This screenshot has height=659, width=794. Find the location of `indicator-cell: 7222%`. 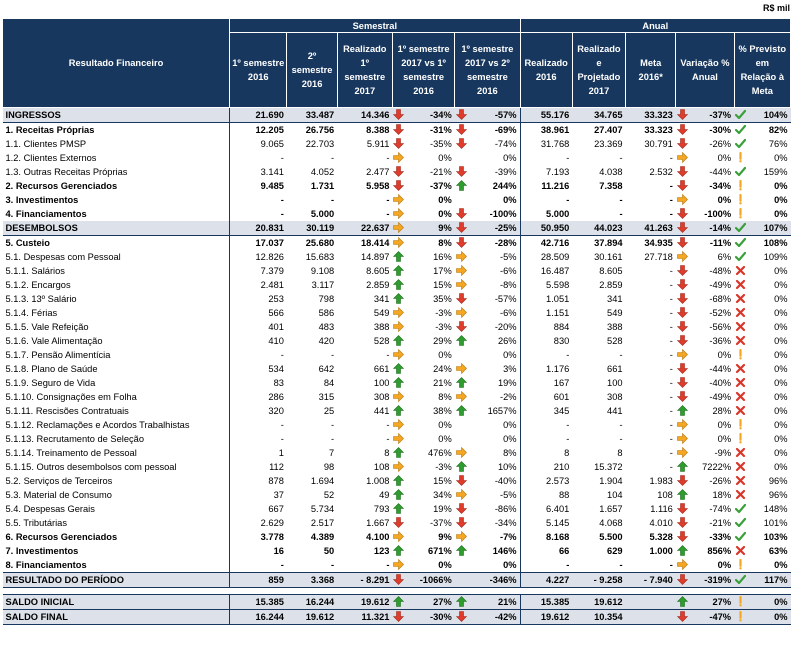

indicator-cell: 7222% is located at coordinates (705, 467).